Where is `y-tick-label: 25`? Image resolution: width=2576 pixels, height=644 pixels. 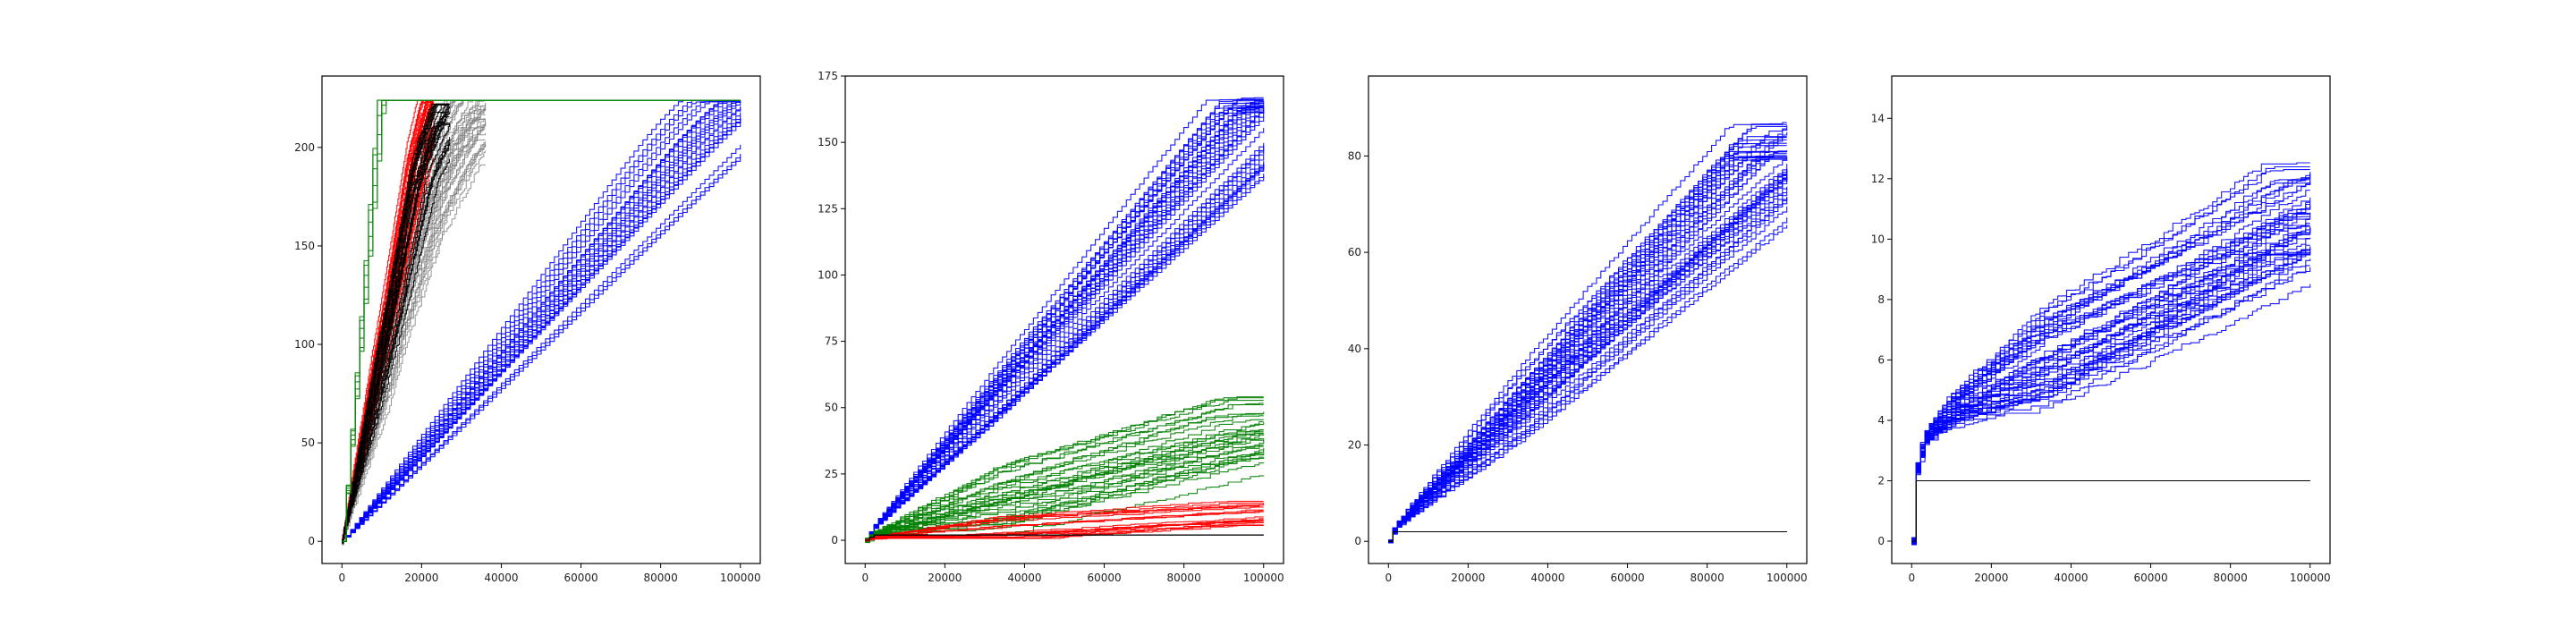
y-tick-label: 25 is located at coordinates (831, 474).